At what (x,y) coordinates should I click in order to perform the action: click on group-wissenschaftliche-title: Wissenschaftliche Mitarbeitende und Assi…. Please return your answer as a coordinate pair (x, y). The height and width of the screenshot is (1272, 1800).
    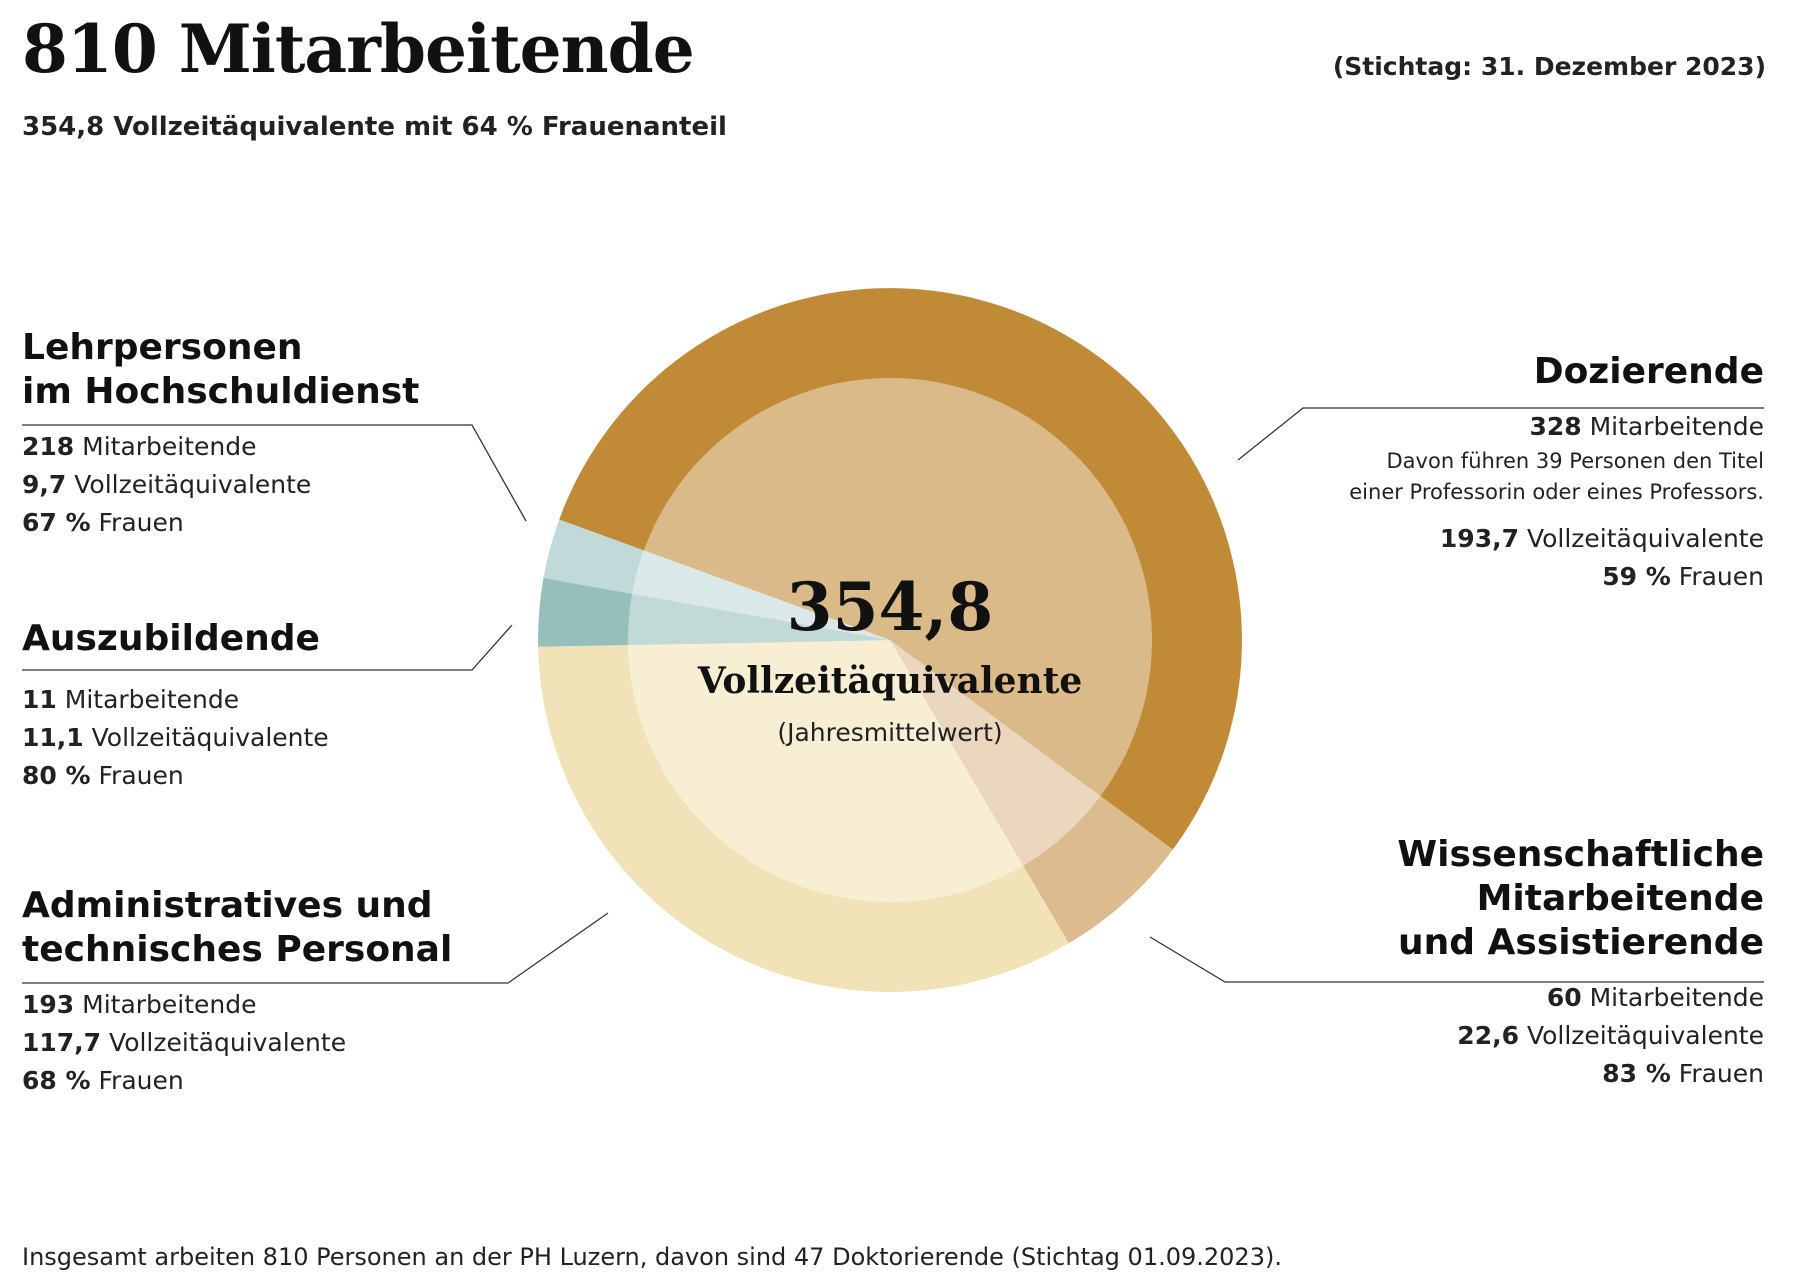
    Looking at the image, I should click on (1580, 899).